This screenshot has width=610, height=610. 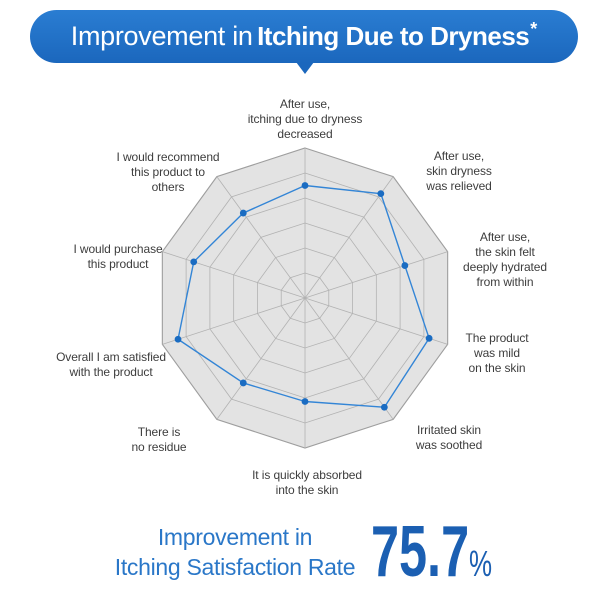 I want to click on title-banner: Improvement in Itching Due to Dryness*, so click(x=304, y=36).